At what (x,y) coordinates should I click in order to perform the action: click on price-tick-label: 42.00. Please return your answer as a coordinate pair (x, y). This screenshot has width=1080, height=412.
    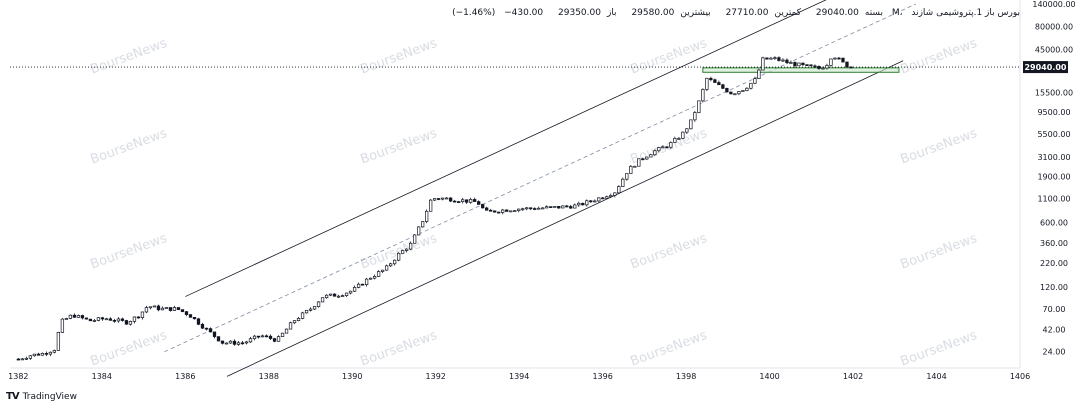
    Looking at the image, I should click on (1054, 329).